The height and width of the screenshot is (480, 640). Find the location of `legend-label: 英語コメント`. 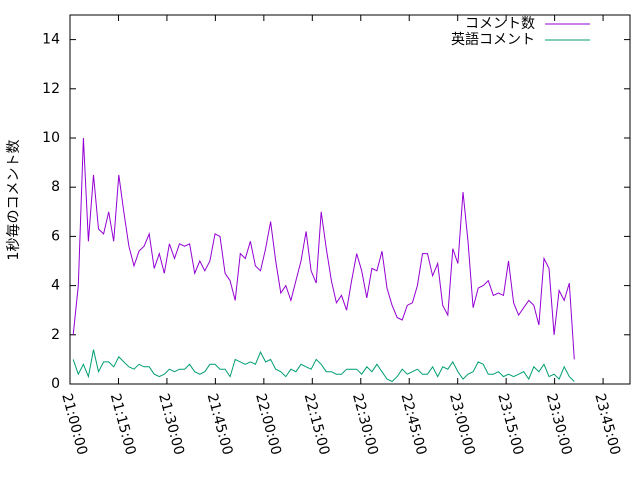

legend-label: 英語コメント is located at coordinates (493, 39).